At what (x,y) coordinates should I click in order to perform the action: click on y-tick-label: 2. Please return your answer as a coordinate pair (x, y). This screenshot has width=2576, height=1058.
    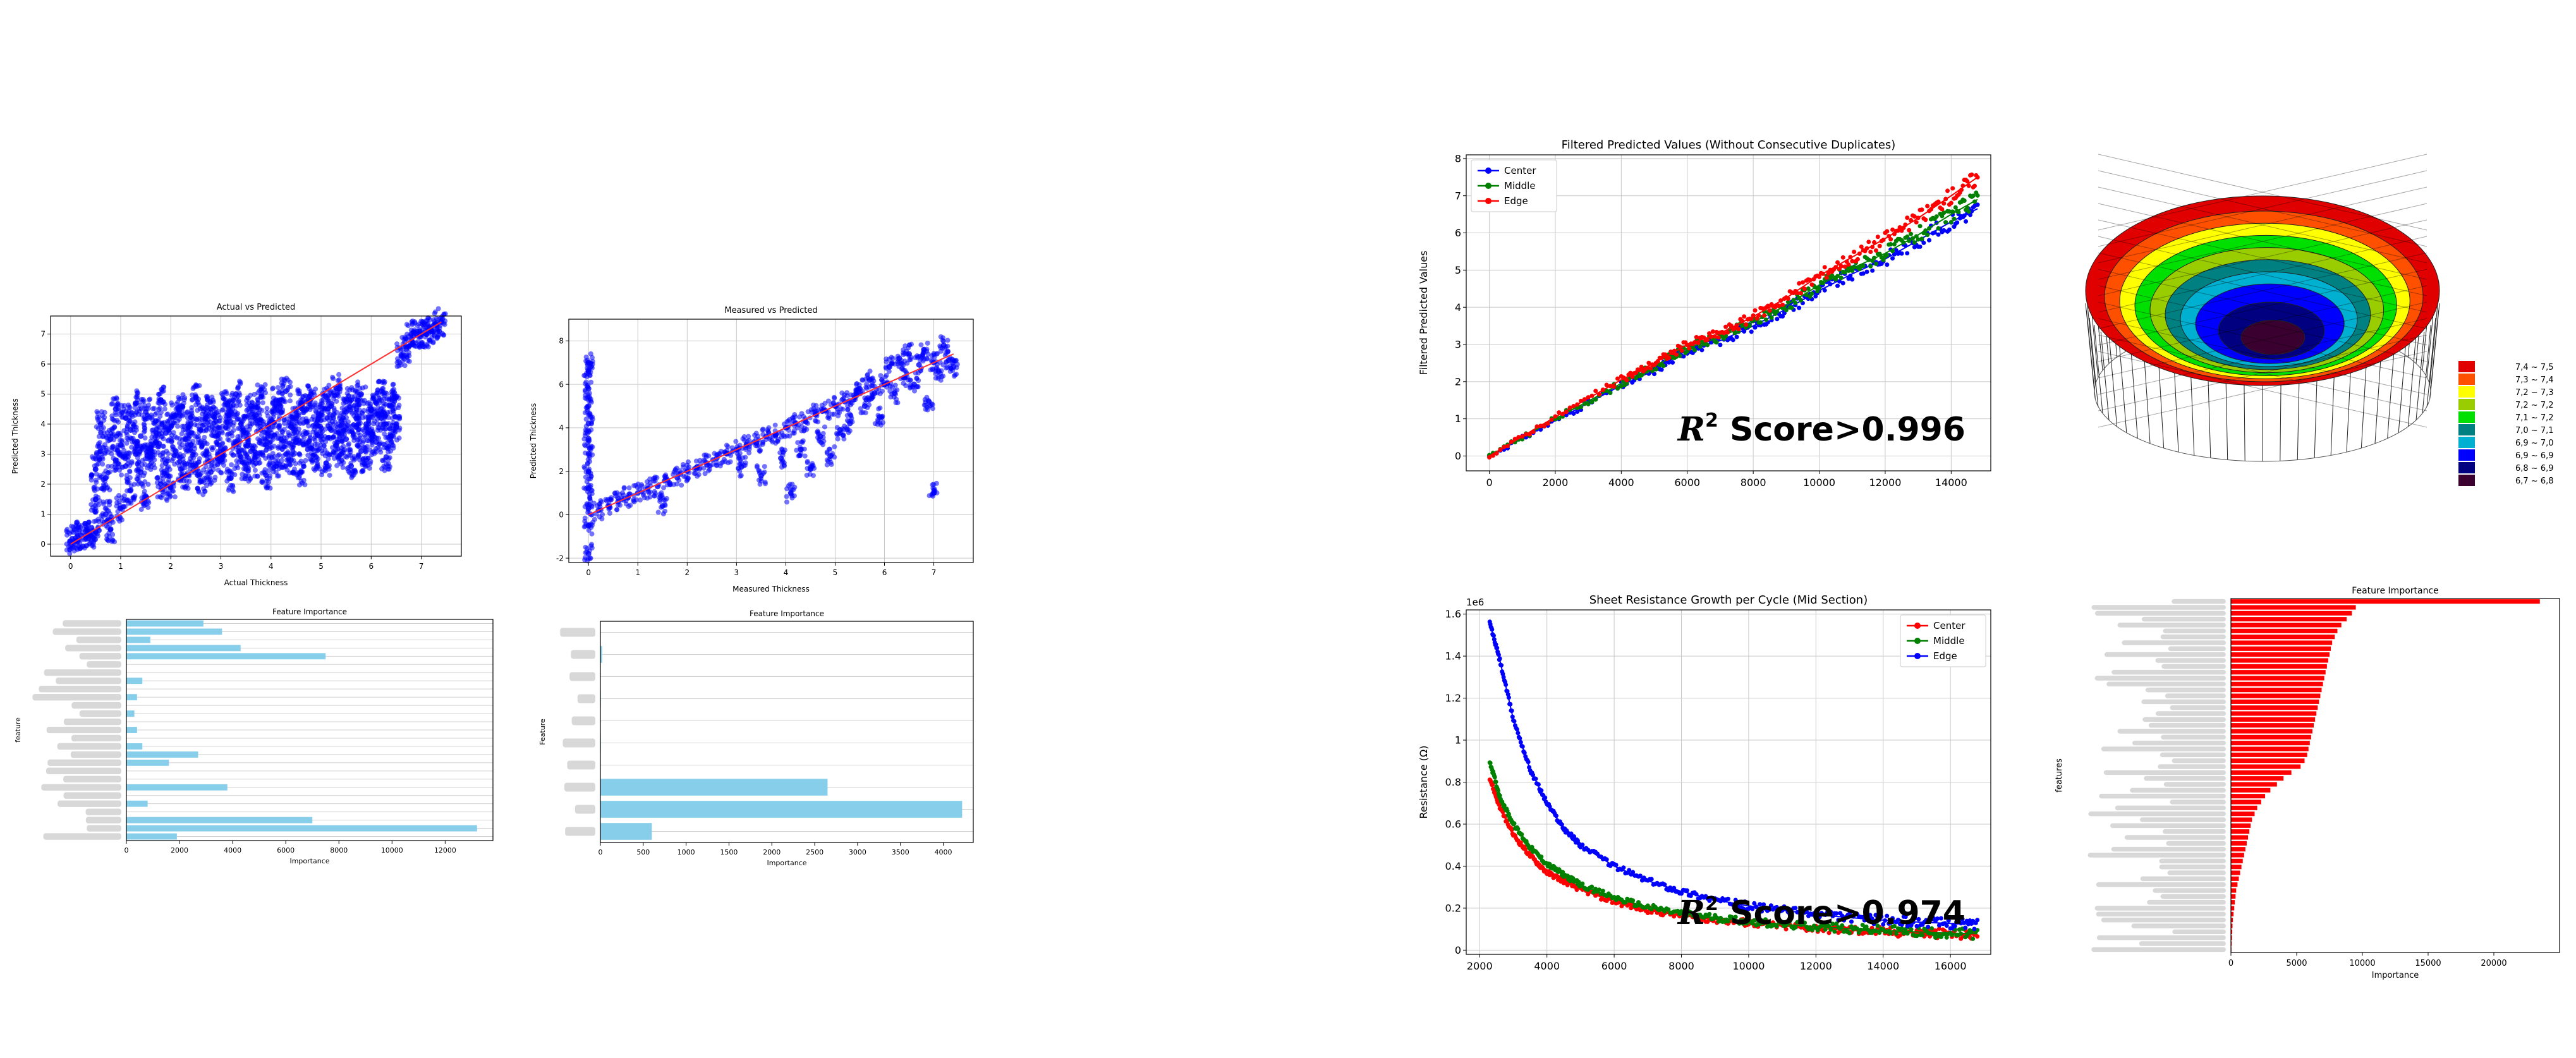
    Looking at the image, I should click on (562, 471).